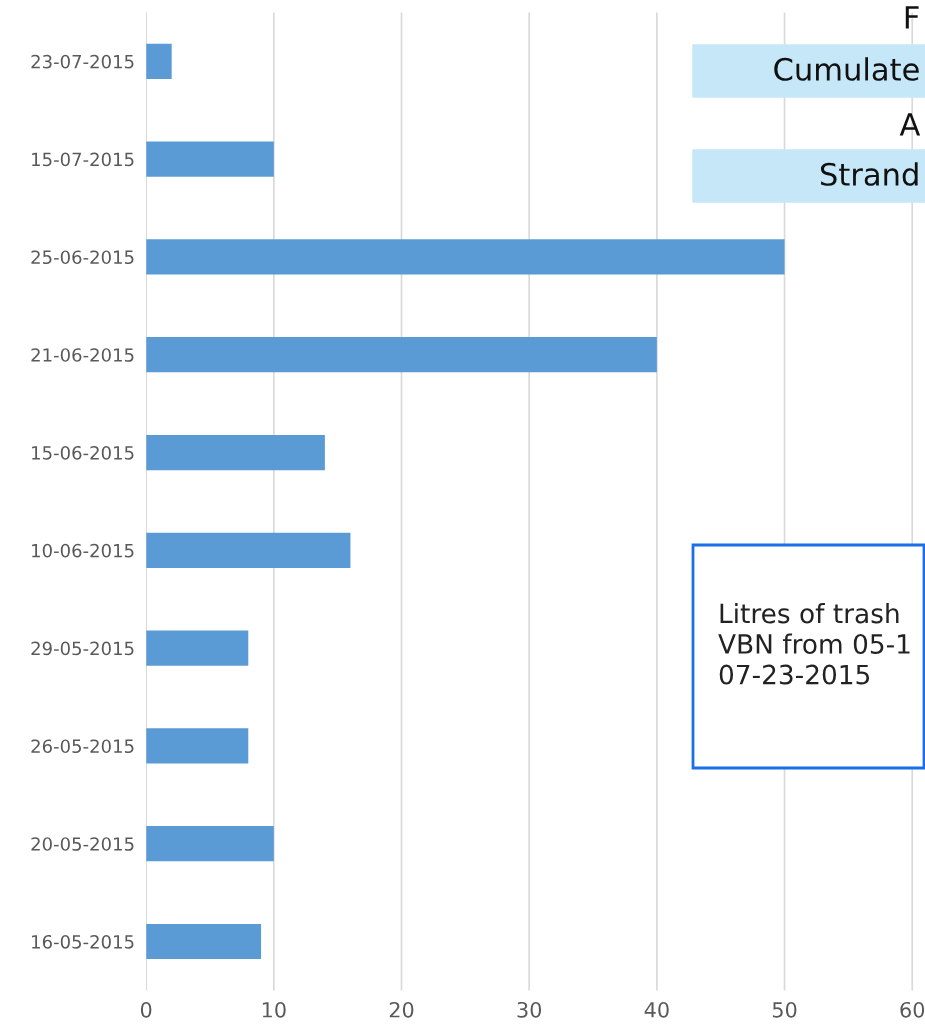 Image resolution: width=925 pixels, height=1036 pixels. What do you see at coordinates (784, 1009) in the screenshot?
I see `x-tick-label: 50` at bounding box center [784, 1009].